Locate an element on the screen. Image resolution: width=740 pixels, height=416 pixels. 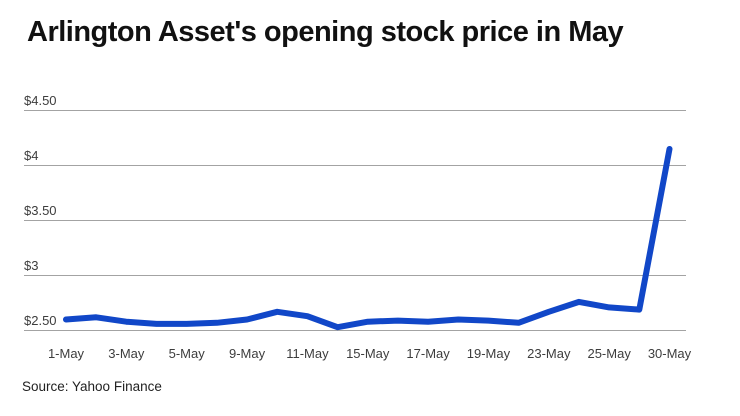
x-tick-label: 9-May is located at coordinates (247, 353).